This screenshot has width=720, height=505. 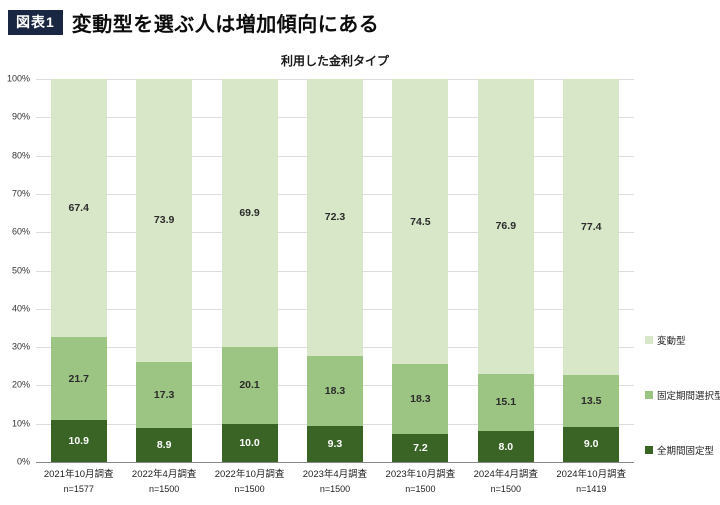 I want to click on header: 図表1 変動型を選ぶ人は増加傾向にある, so click(x=193, y=22).